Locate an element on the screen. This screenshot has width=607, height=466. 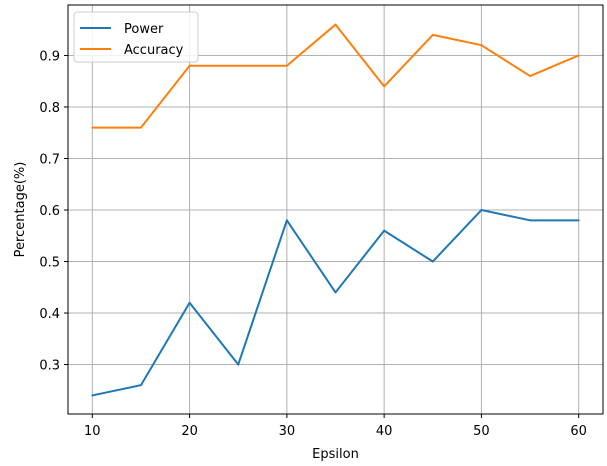
y-tick-label: 0.3 is located at coordinates (49, 366).